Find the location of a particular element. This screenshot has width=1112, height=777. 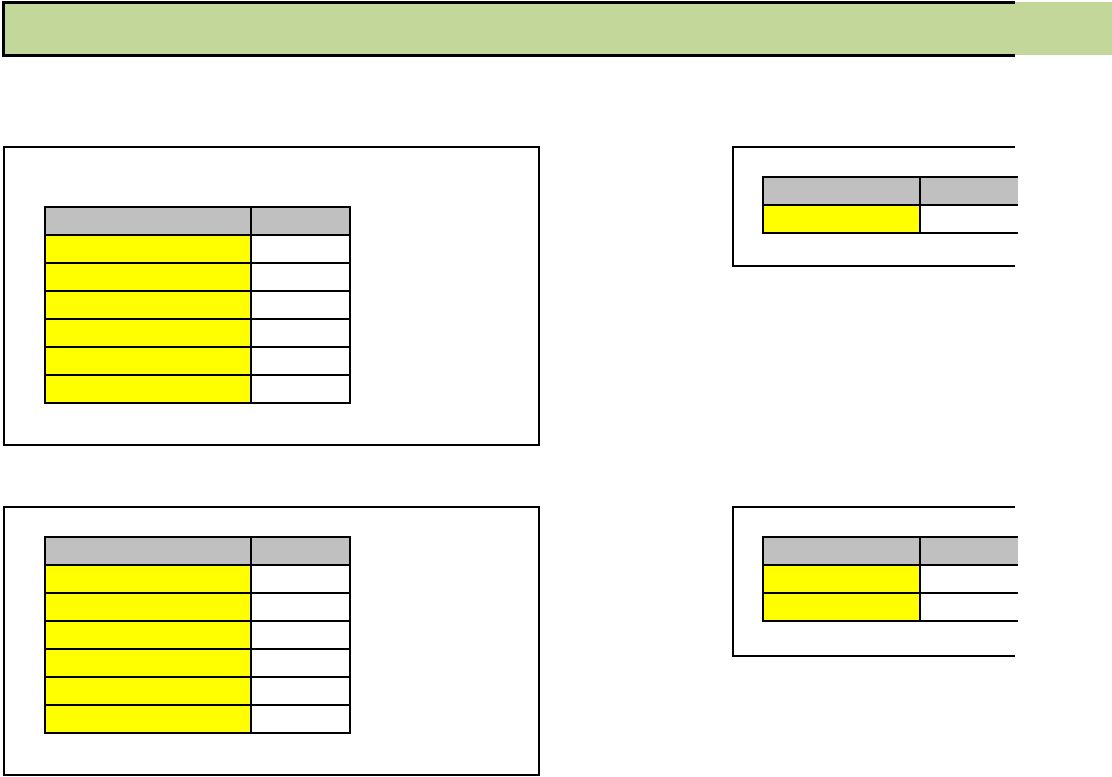

title-banner-extension is located at coordinates (1063, 28).